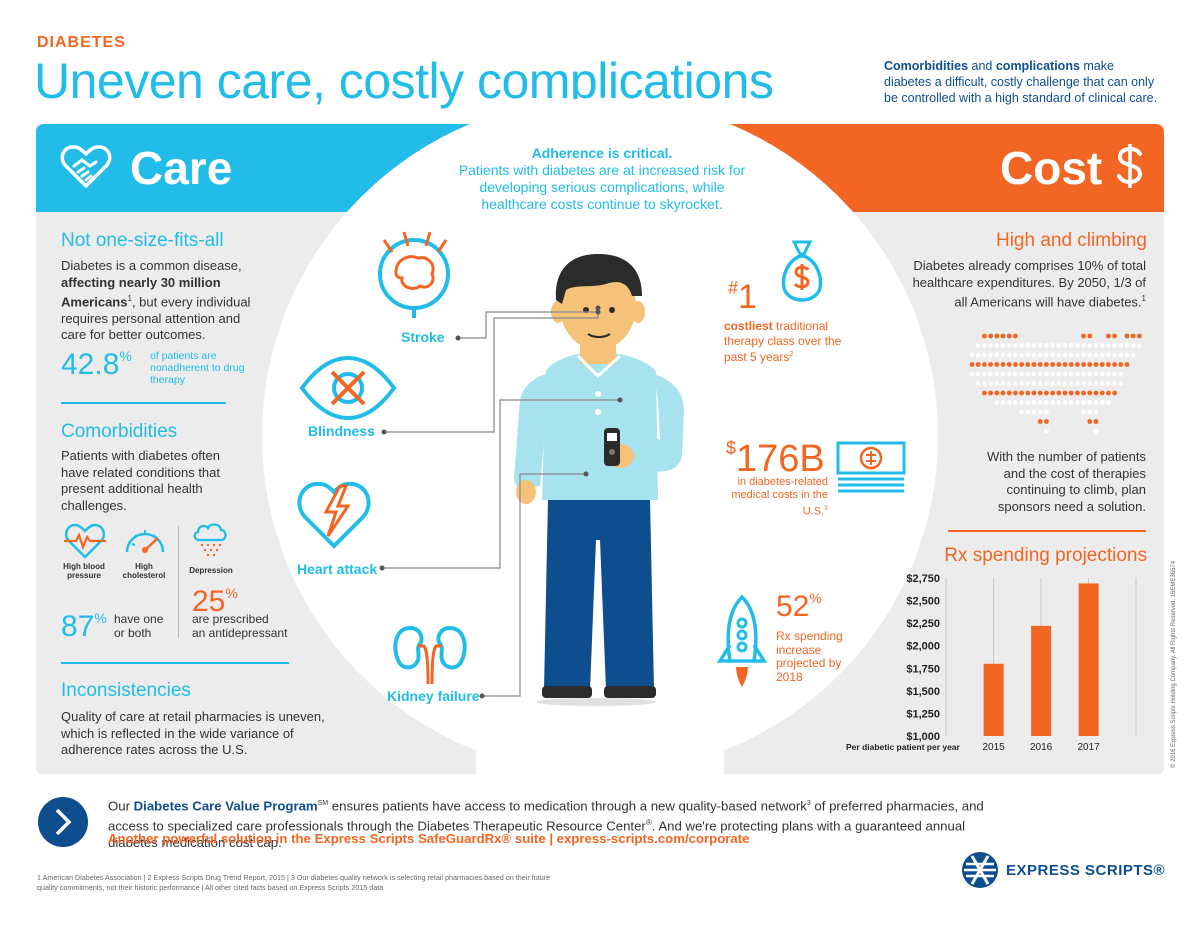 Image resolution: width=1200 pixels, height=927 pixels. Describe the element at coordinates (923, 579) in the screenshot. I see `chart-ytick-label: $2,750` at that location.